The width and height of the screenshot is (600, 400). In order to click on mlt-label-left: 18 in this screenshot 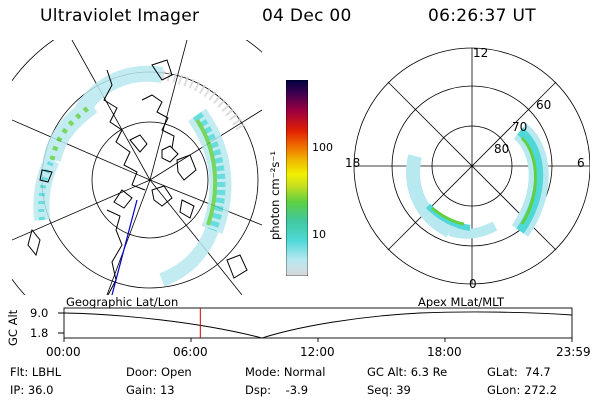, I will do `click(353, 163)`.